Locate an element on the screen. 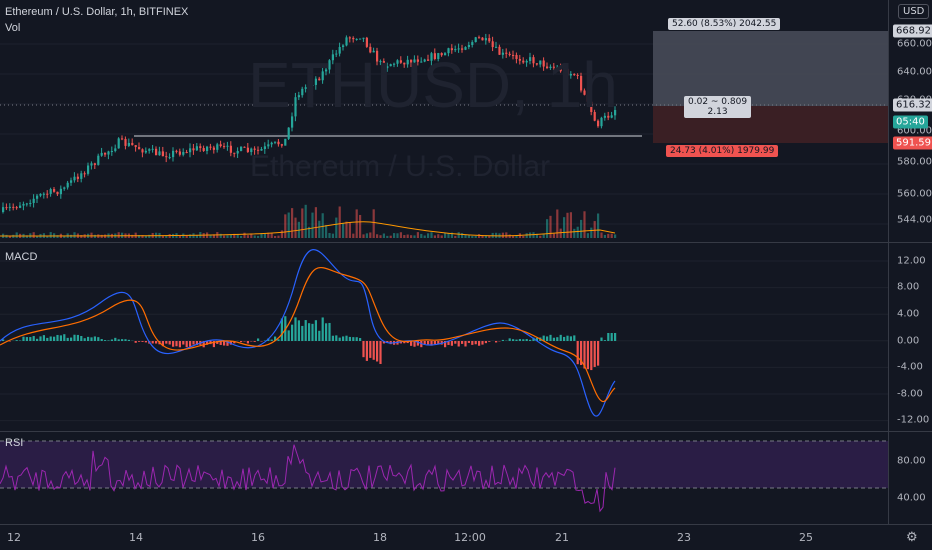 The image size is (932, 550). volume-indicator-label: Vol is located at coordinates (13, 28).